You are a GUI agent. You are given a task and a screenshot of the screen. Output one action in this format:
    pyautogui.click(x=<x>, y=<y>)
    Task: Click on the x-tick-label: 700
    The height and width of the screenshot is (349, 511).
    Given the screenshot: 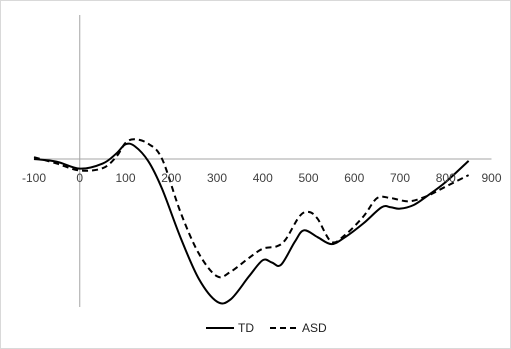 What is the action you would take?
    pyautogui.click(x=400, y=178)
    